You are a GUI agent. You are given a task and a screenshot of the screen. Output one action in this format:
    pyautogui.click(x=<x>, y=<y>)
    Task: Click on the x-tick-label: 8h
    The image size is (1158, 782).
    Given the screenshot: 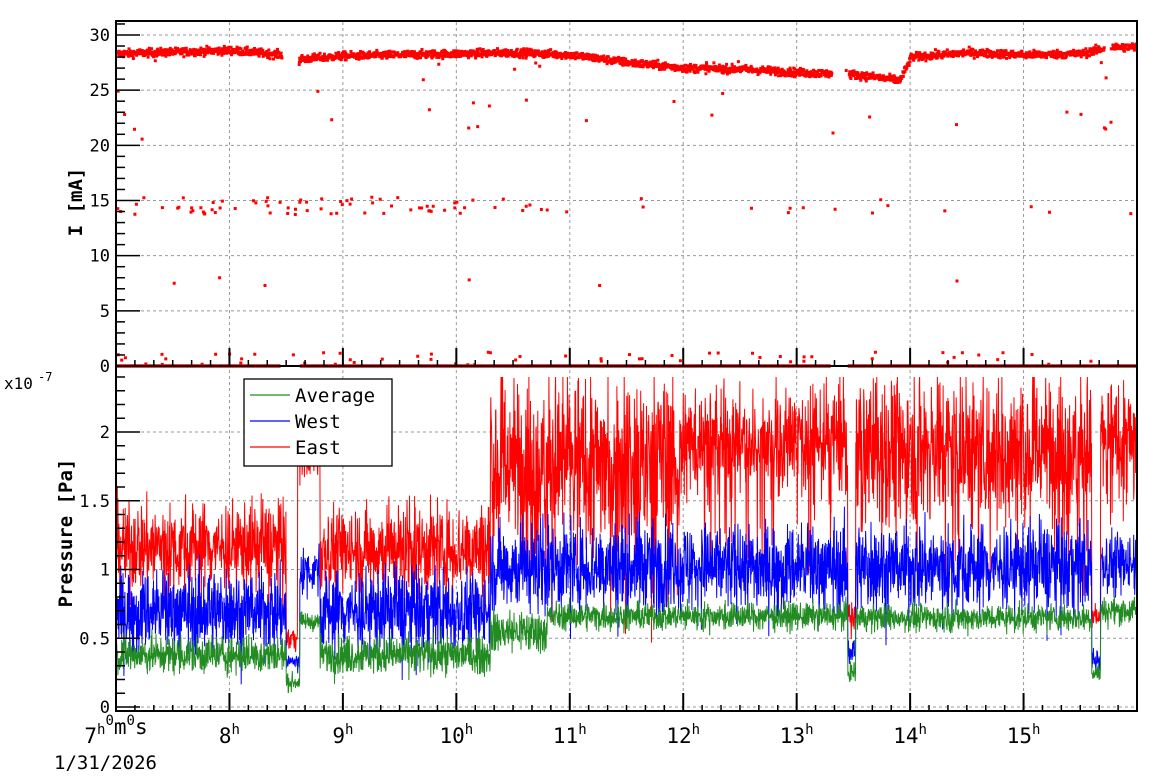 What is the action you would take?
    pyautogui.click(x=229, y=735)
    